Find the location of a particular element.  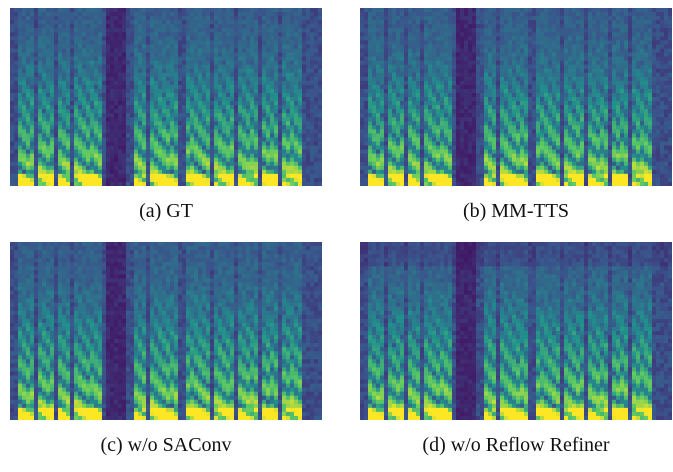

caption-wo-reflow-refiner: (d) w/o Reflow Refiner is located at coordinates (516, 445).